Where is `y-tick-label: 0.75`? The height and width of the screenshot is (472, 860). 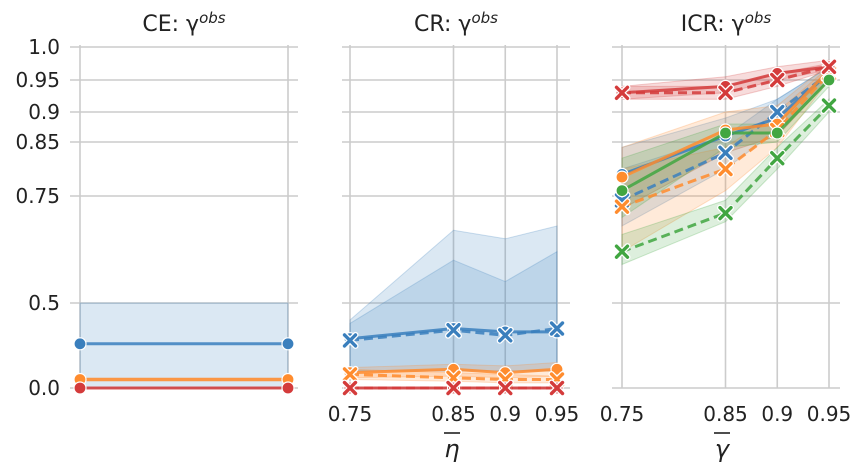
y-tick-label: 0.75 is located at coordinates (37, 196).